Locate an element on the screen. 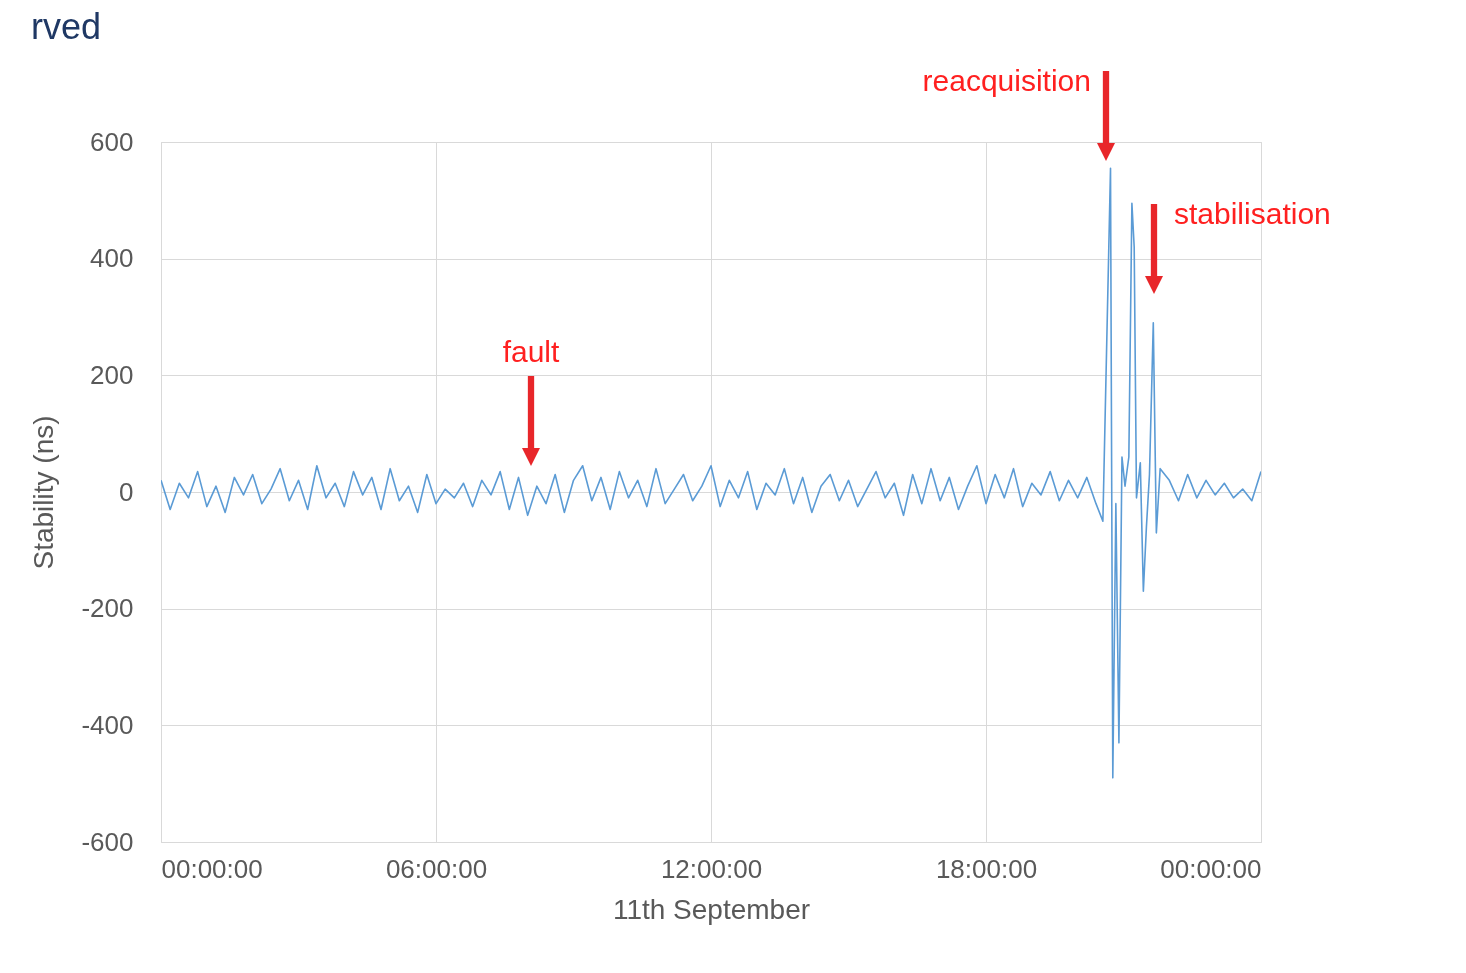  x-tick-label: 06:00:00 is located at coordinates (436, 868).